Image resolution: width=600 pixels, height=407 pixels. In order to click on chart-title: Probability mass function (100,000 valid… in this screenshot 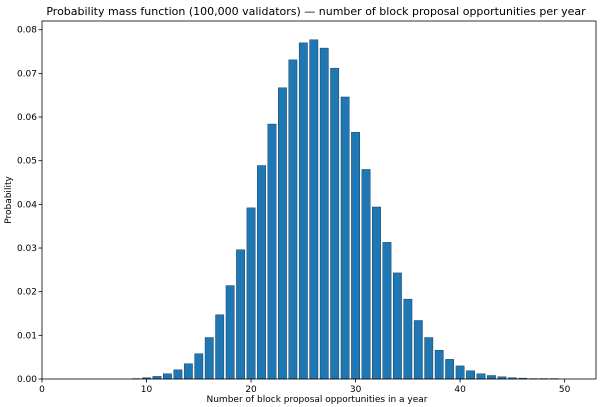, I will do `click(316, 11)`.